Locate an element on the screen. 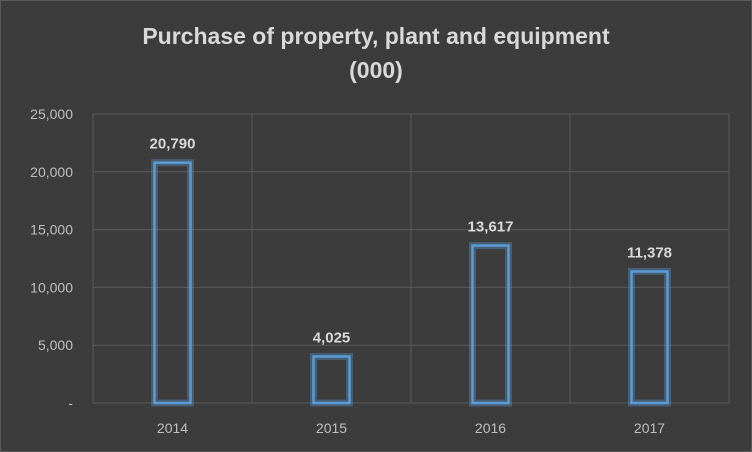  x-tick-label-2014: 2014 is located at coordinates (172, 428).